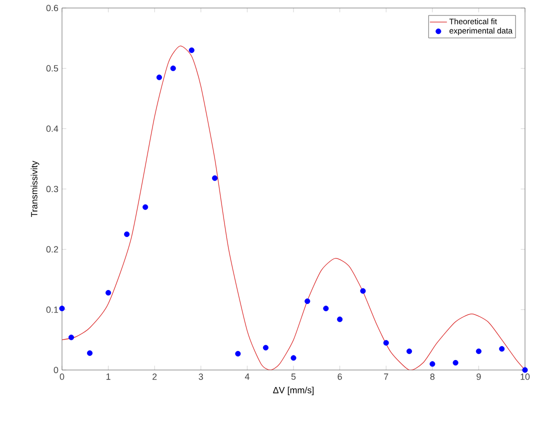 This screenshot has width=539, height=423. What do you see at coordinates (340, 377) in the screenshot?
I see `x-tick-label: 6` at bounding box center [340, 377].